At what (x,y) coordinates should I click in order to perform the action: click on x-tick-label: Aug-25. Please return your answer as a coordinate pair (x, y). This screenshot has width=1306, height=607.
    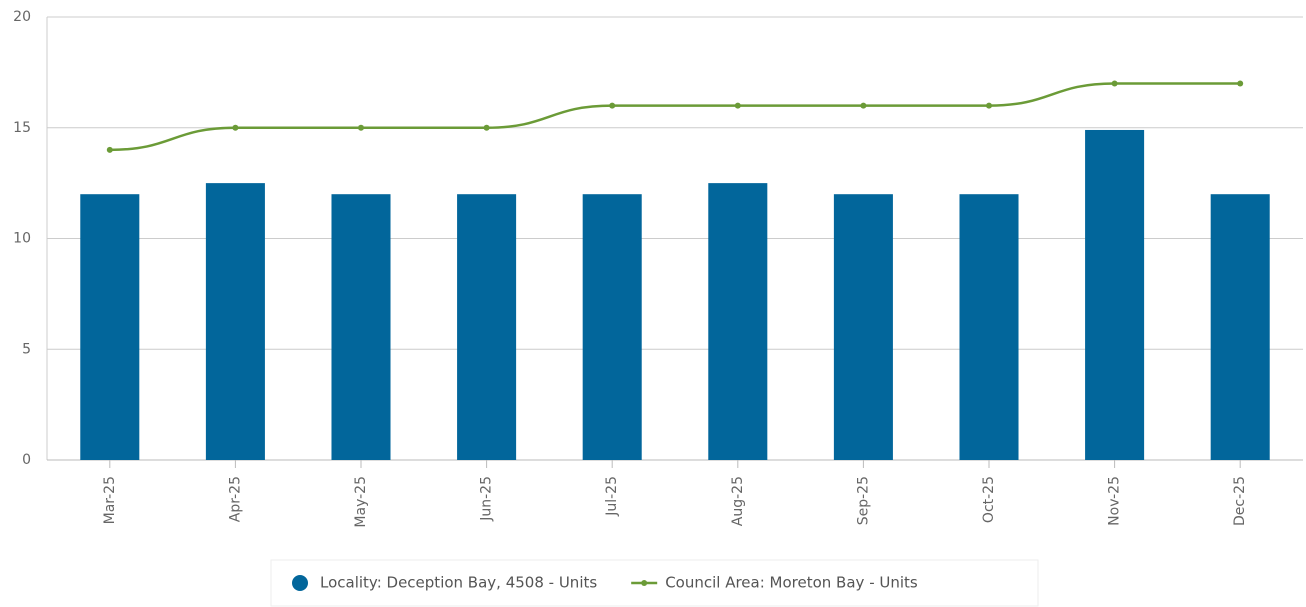
    Looking at the image, I should click on (738, 501).